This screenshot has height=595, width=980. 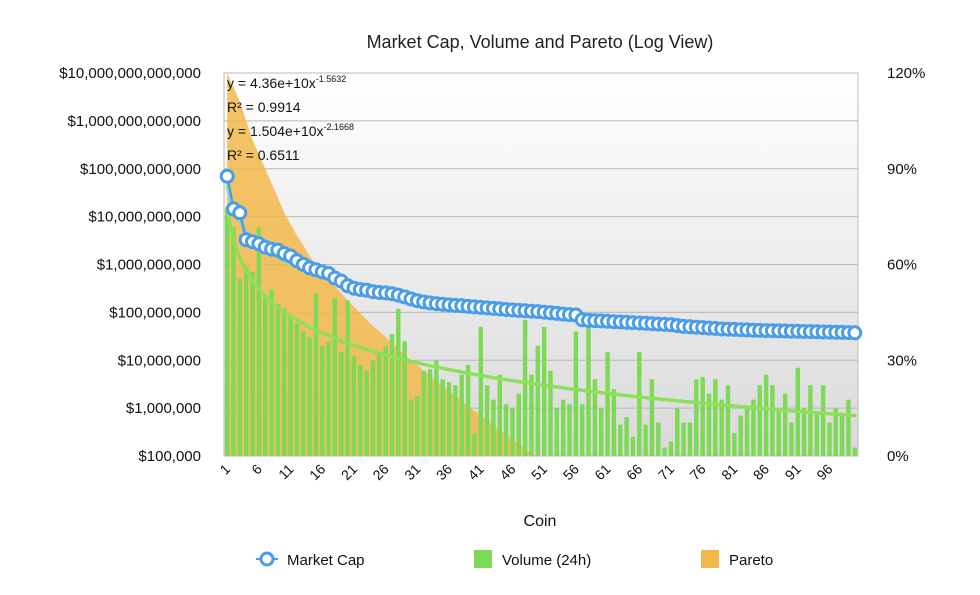 I want to click on x-tick-label: 86, so click(x=761, y=472).